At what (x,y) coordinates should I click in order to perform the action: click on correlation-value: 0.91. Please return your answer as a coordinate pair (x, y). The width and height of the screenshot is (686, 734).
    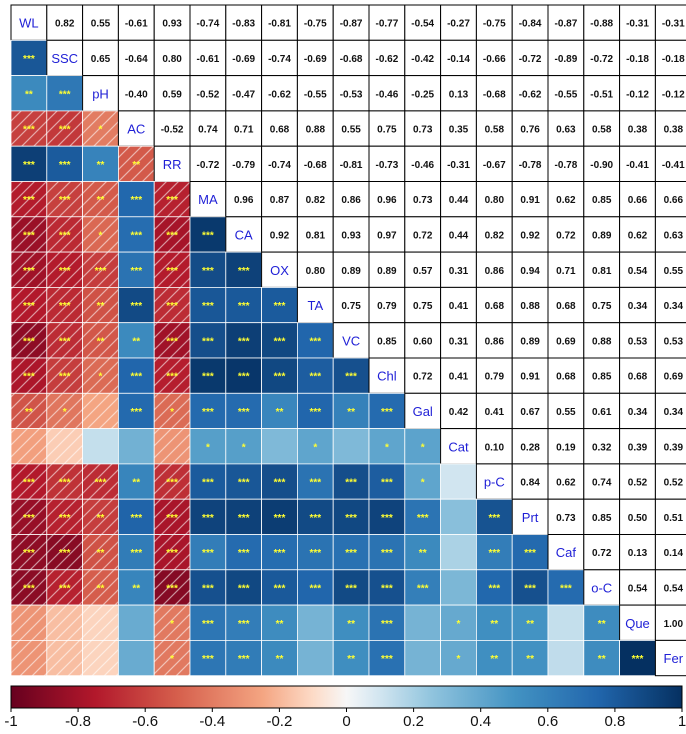
    Looking at the image, I should click on (530, 377).